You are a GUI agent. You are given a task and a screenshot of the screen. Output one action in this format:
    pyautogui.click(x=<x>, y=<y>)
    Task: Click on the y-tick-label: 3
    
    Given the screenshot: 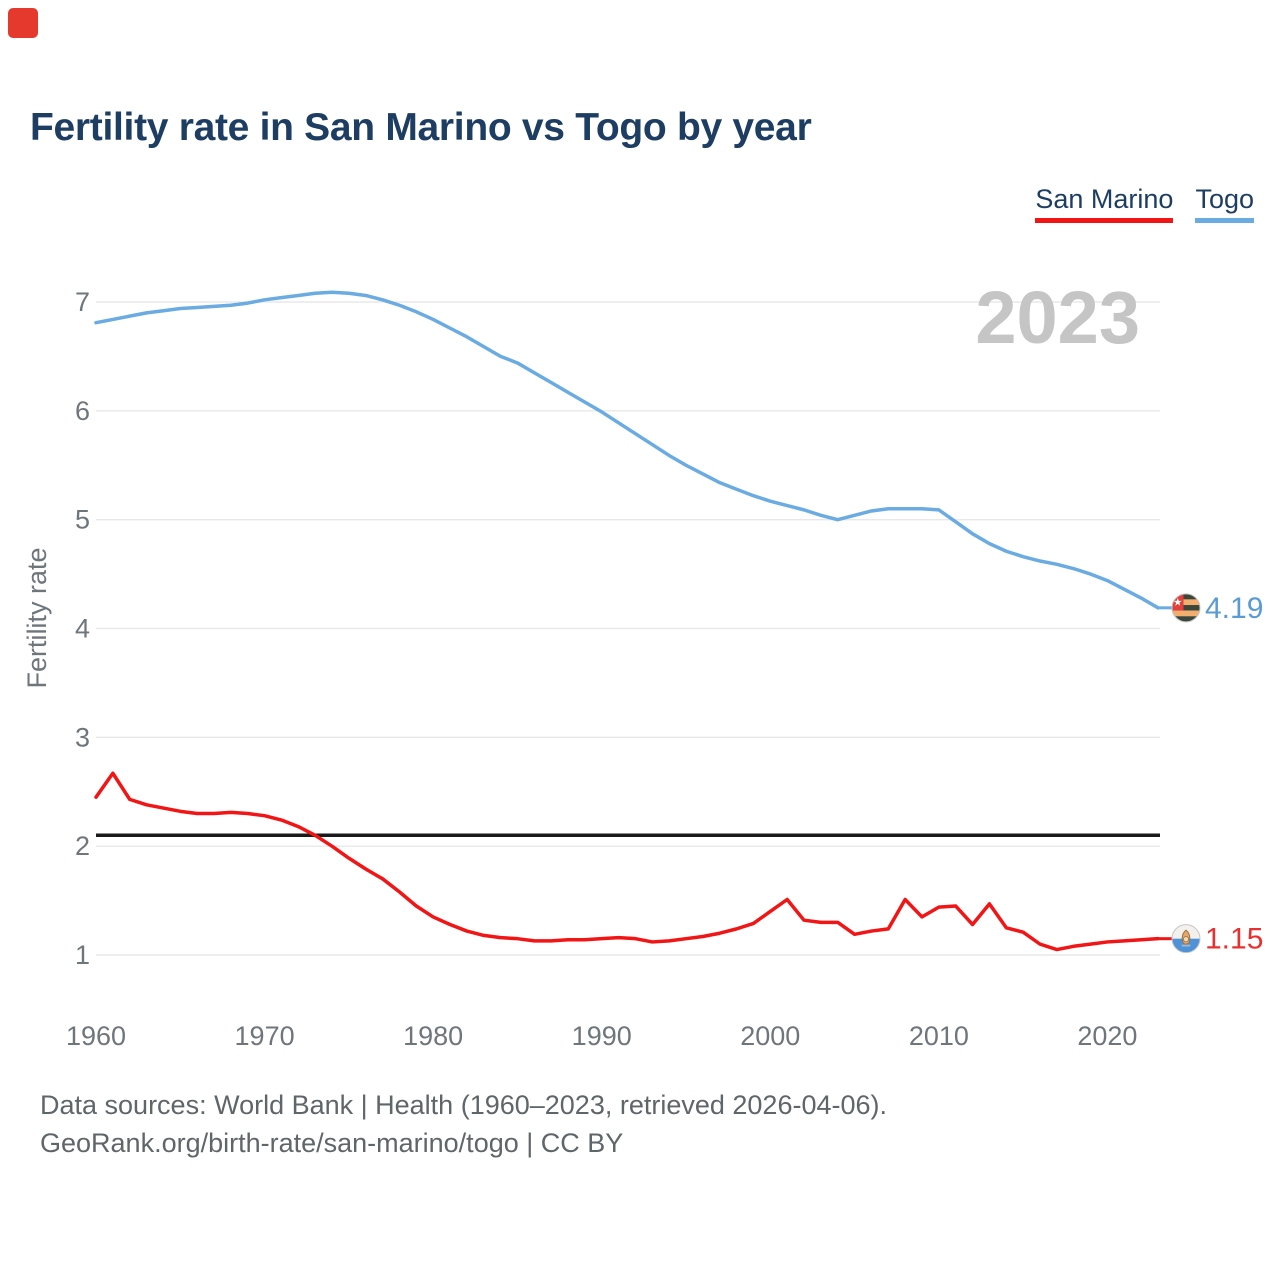 What is the action you would take?
    pyautogui.click(x=82, y=737)
    